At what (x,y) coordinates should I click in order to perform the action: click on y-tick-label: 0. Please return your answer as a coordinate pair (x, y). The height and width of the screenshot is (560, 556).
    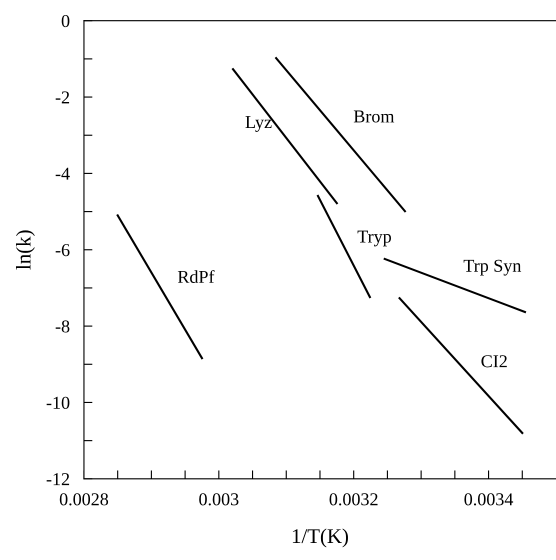
    Looking at the image, I should click on (66, 21).